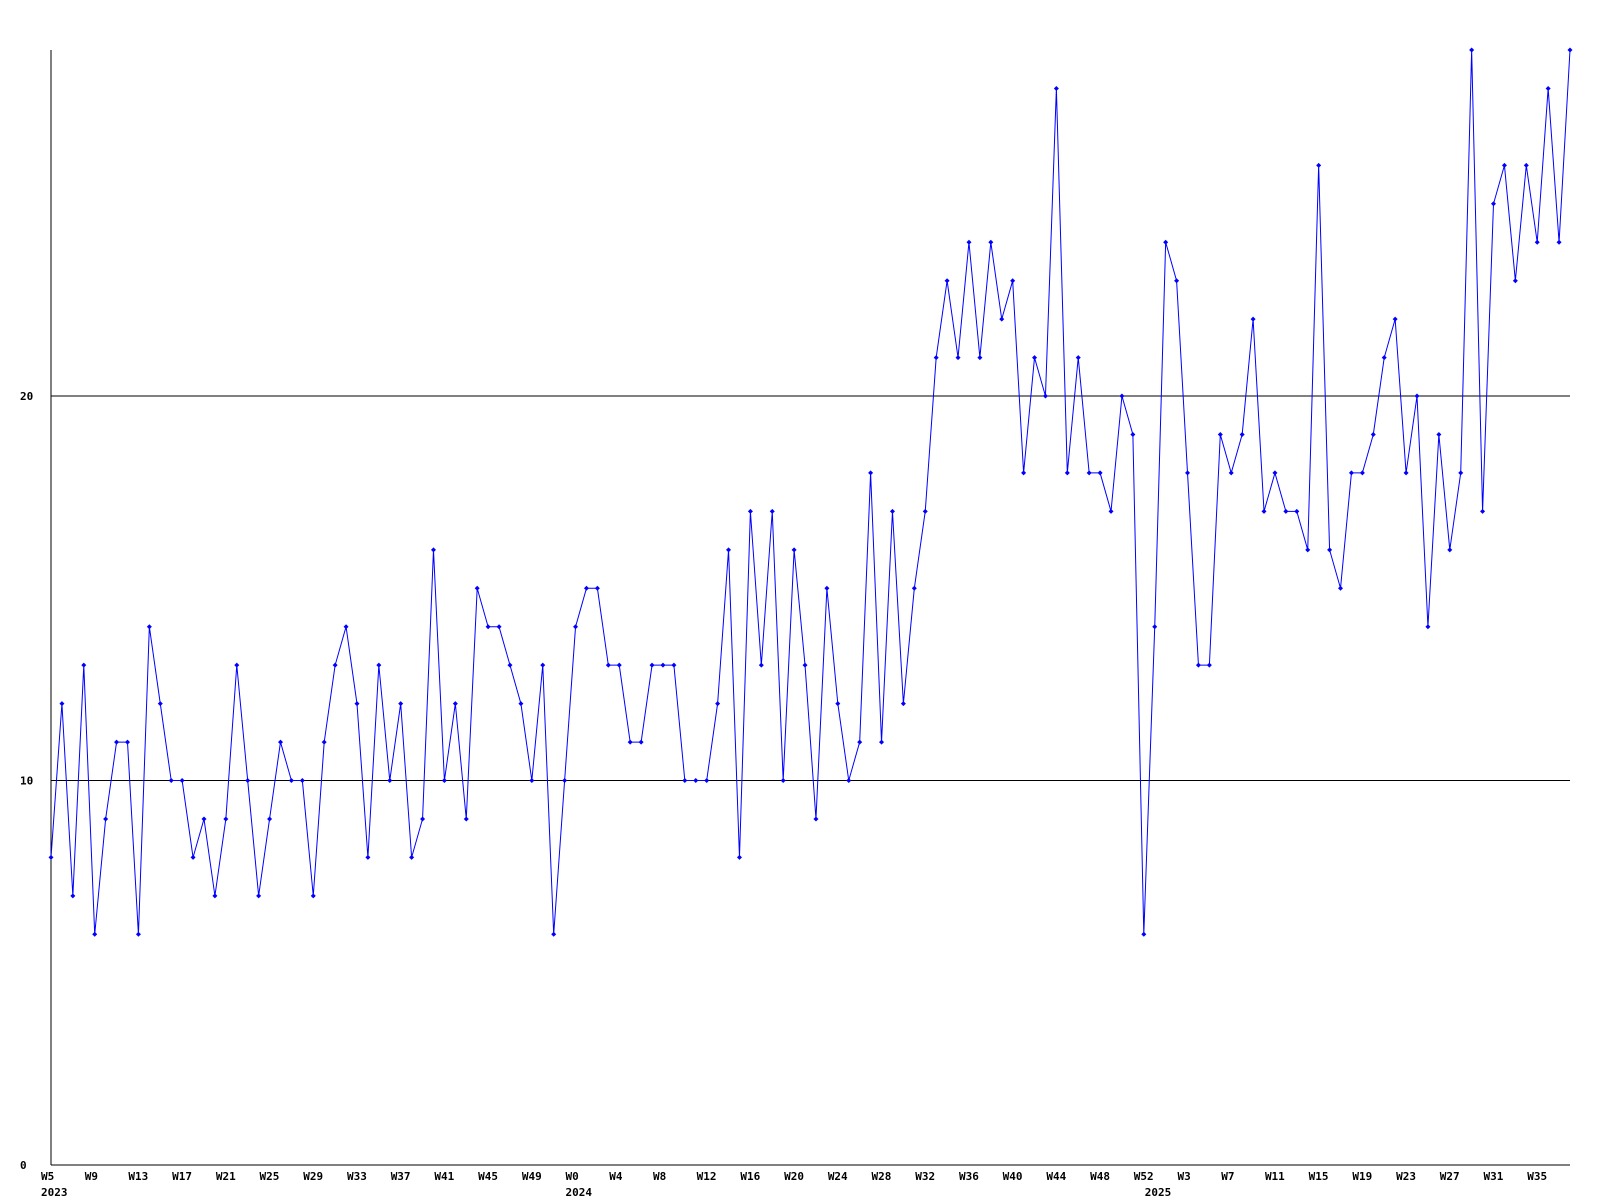  I want to click on x-tick-label: W9, so click(91, 1176).